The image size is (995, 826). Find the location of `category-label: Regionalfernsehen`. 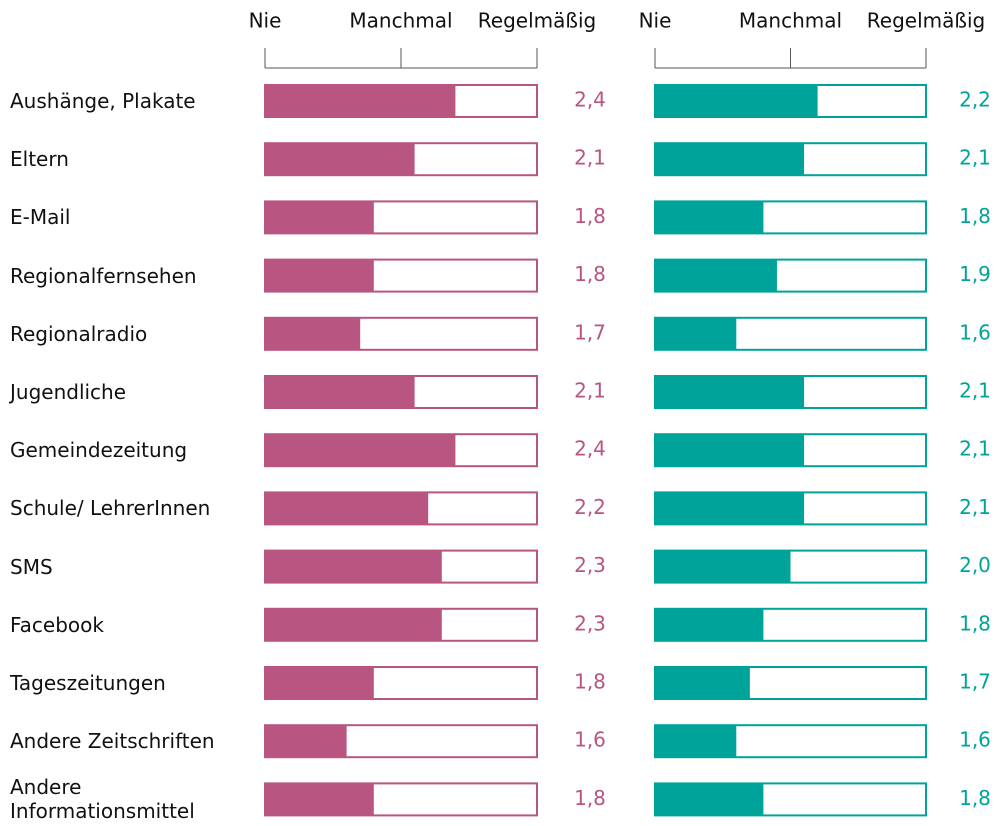

category-label: Regionalfernsehen is located at coordinates (103, 275).